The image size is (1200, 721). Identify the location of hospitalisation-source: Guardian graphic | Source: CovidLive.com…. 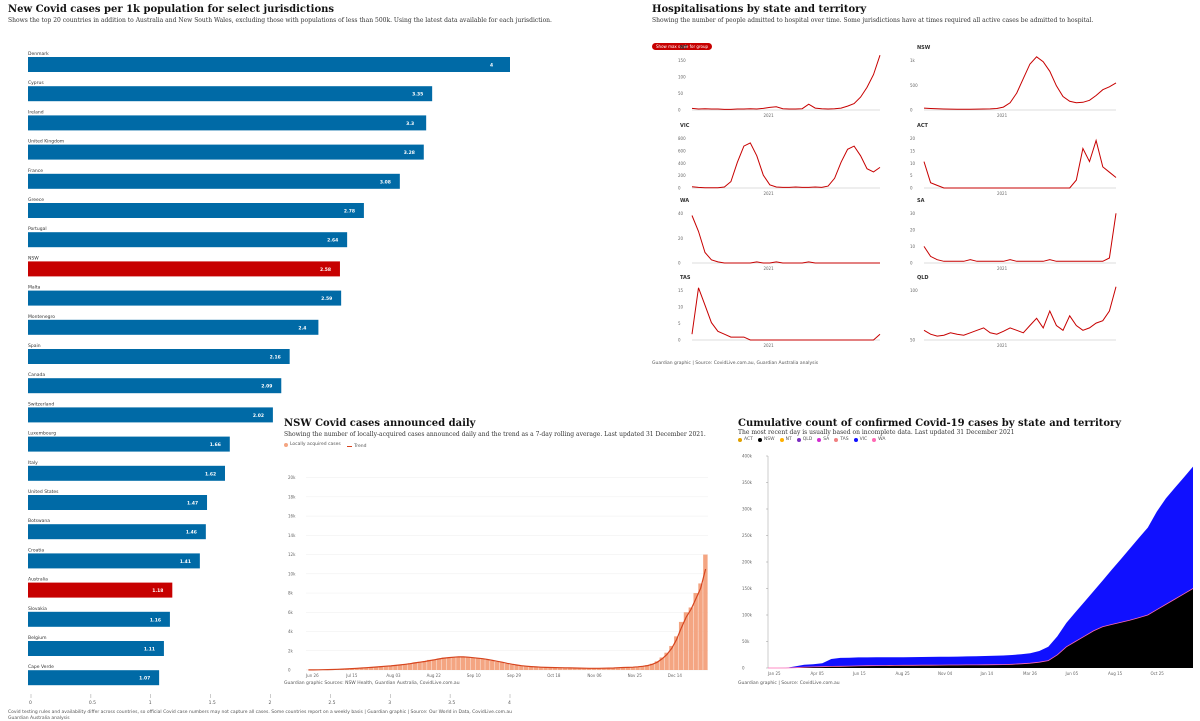
(735, 363).